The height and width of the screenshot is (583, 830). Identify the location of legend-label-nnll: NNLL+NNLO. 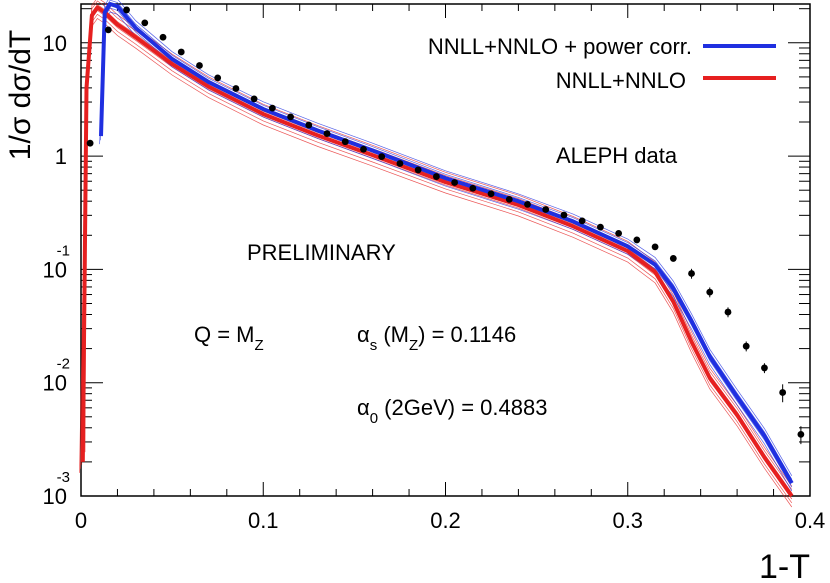
(621, 80).